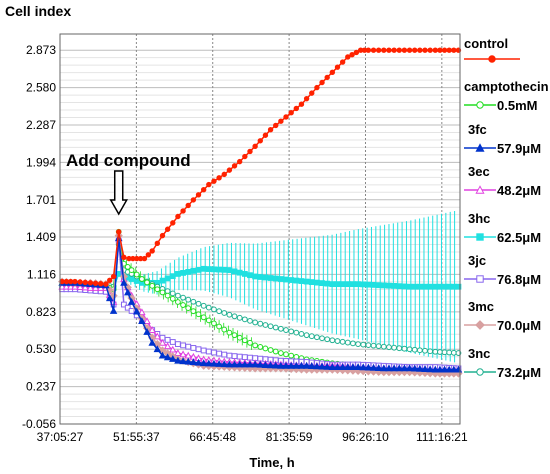  I want to click on legend-item-3nc: 3nc 73.2μM, so click(502, 363).